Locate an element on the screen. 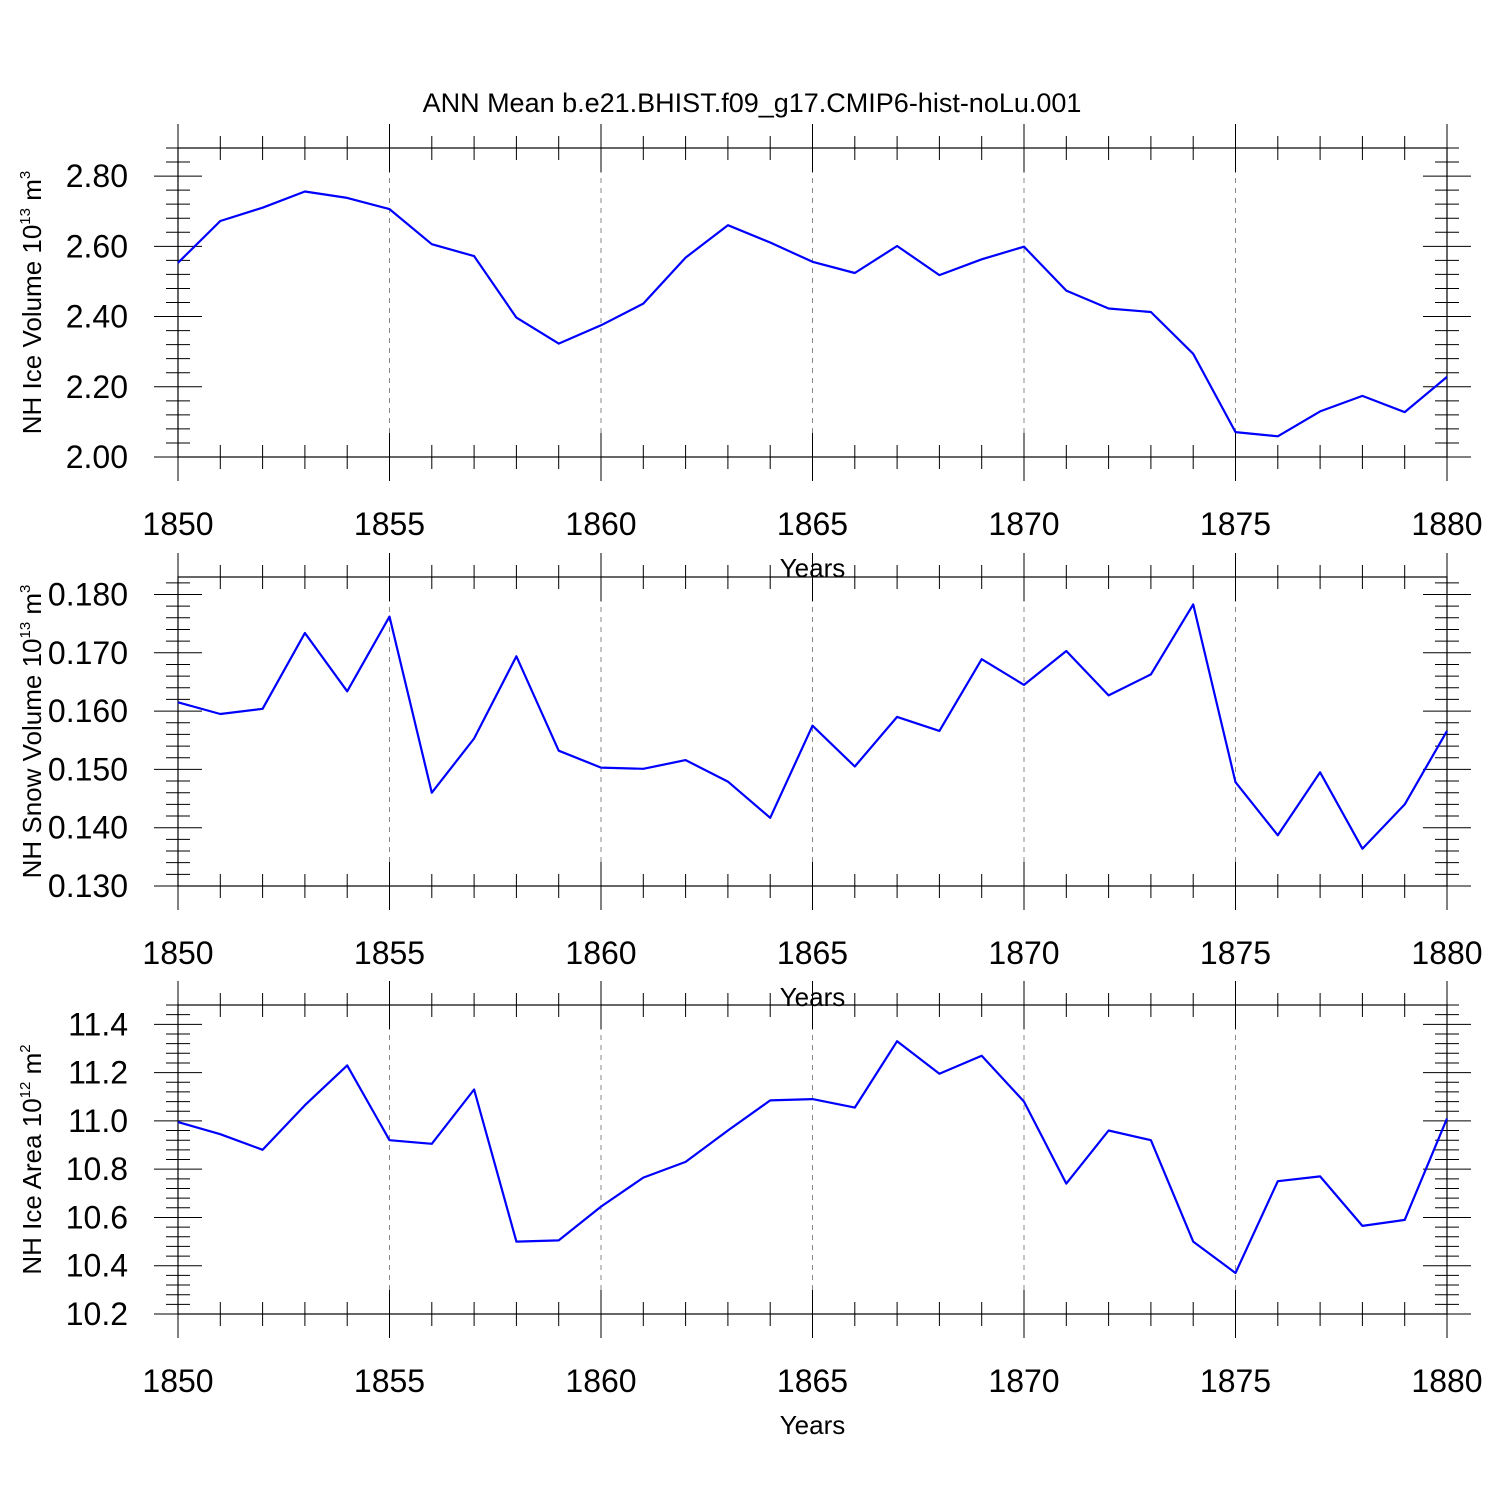 This screenshot has width=1500, height=1500. y-tick-label: 0.160 is located at coordinates (88, 711).